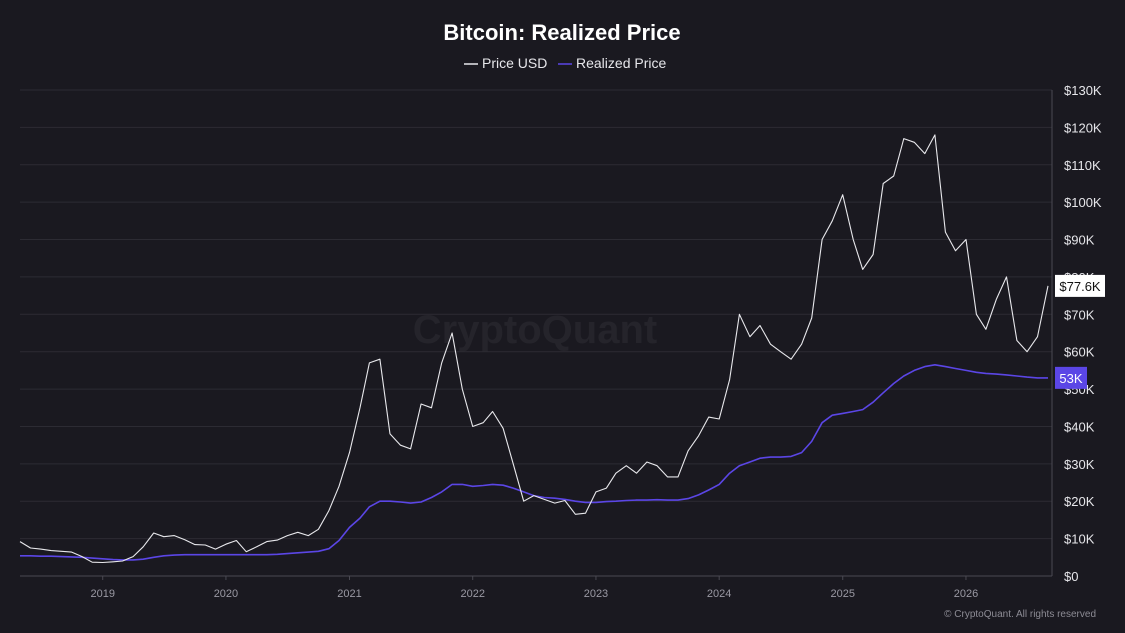  Describe the element at coordinates (1020, 614) in the screenshot. I see `copyright-text: © CryptoQuant. All rights reserved` at that location.